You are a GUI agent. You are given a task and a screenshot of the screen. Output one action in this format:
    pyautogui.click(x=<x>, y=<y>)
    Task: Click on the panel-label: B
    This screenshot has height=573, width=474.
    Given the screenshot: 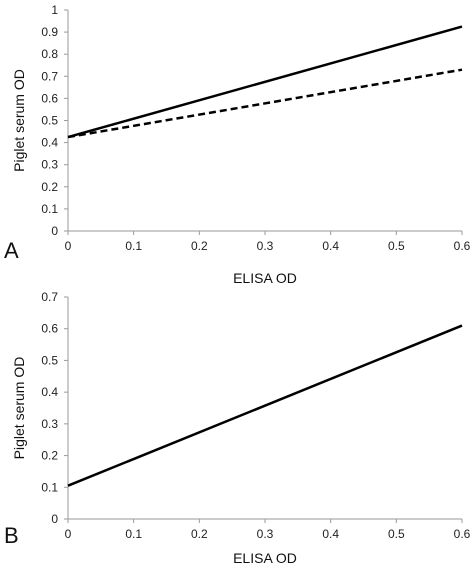 What is the action you would take?
    pyautogui.click(x=11, y=535)
    